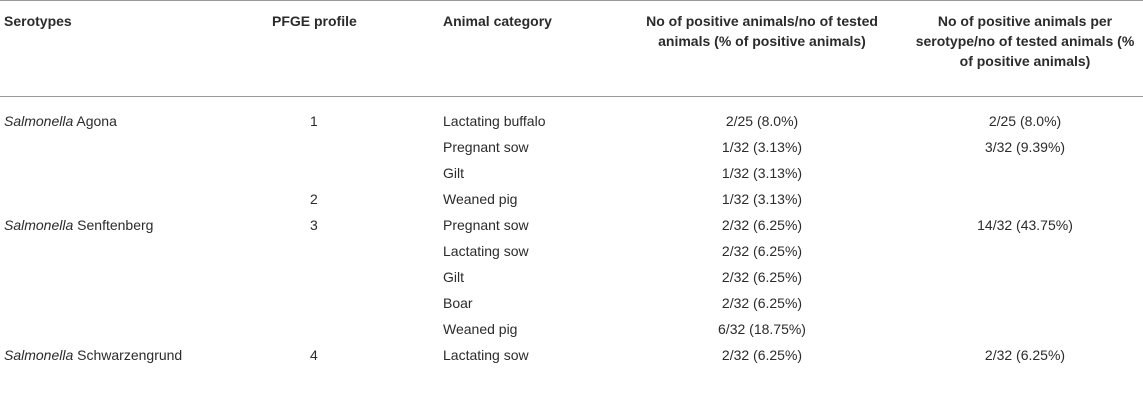 This screenshot has height=400, width=1143. I want to click on cell-pfge-profile: 2, so click(314, 199).